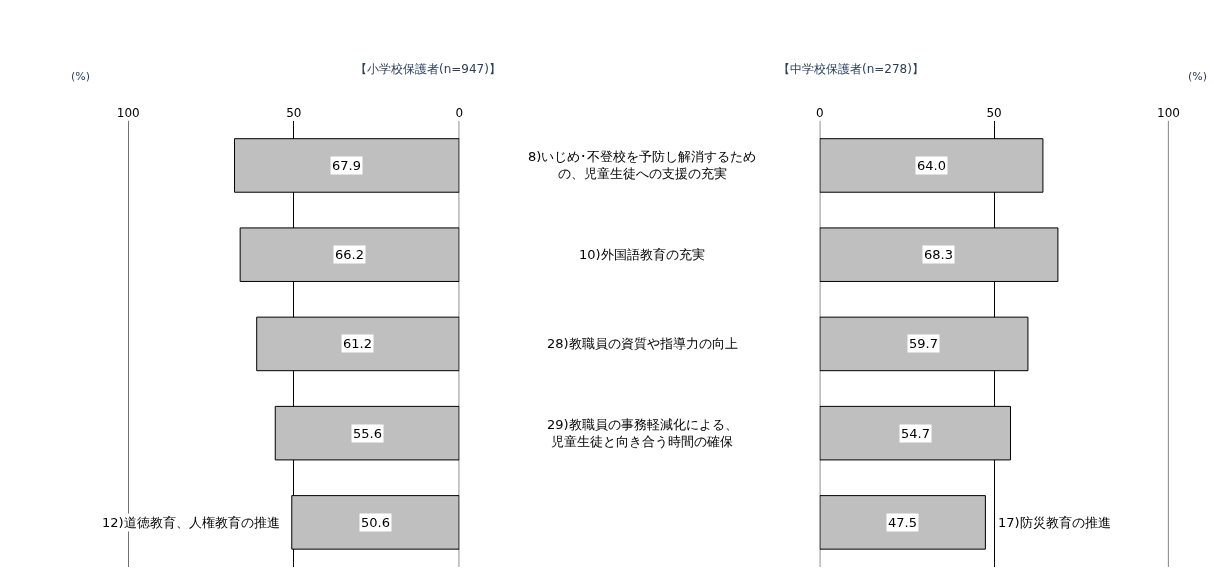  What do you see at coordinates (1054, 522) in the screenshot?
I see `y-tick-label: 17)防災教育の推進` at bounding box center [1054, 522].